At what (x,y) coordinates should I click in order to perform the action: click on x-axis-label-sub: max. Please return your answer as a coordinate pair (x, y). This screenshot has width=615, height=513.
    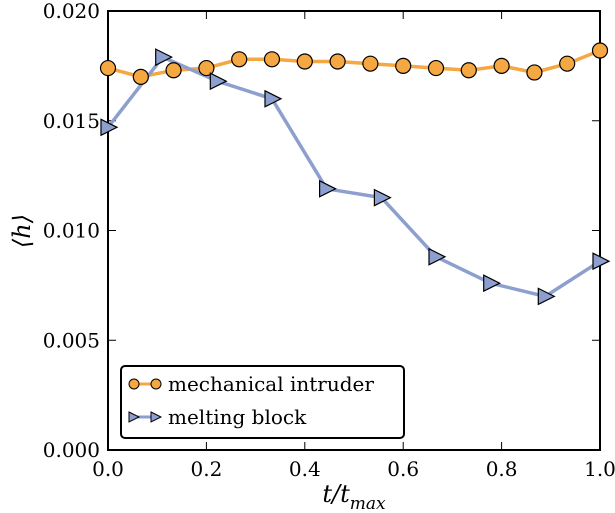
    Looking at the image, I should click on (368, 503).